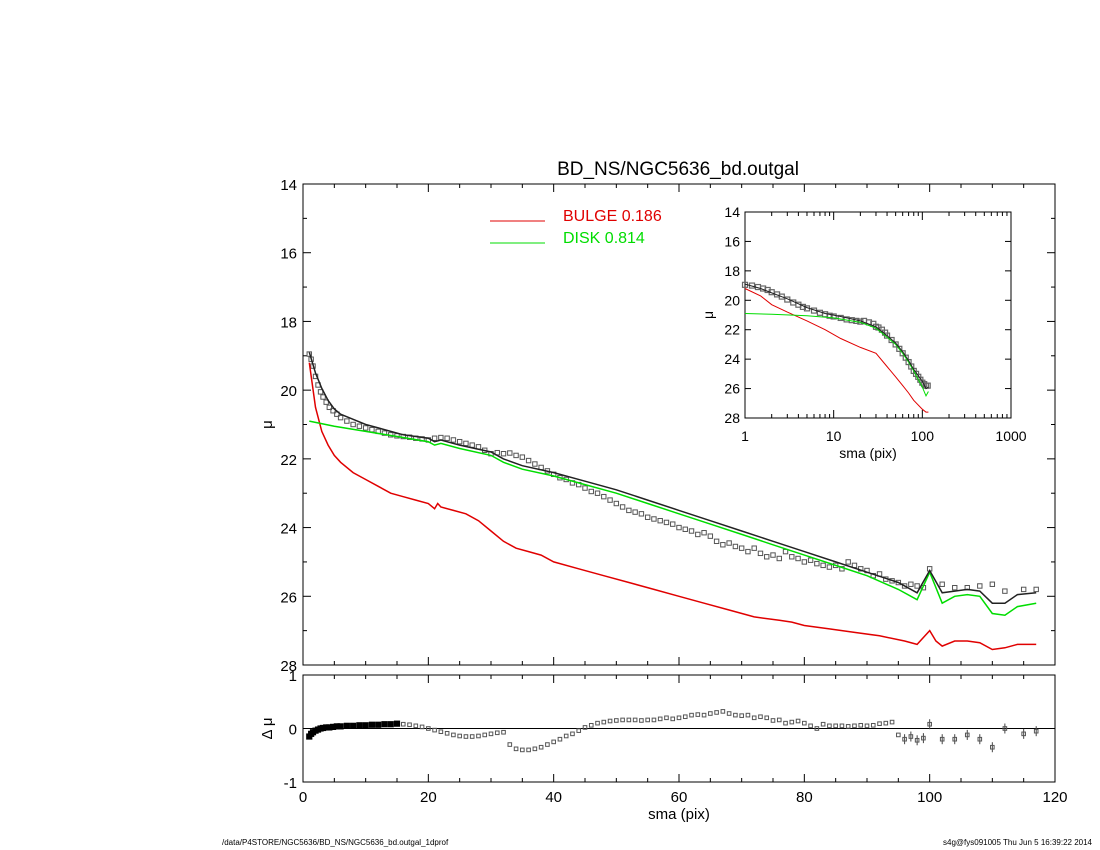  I want to click on y-tick-label: 26, so click(288, 597).